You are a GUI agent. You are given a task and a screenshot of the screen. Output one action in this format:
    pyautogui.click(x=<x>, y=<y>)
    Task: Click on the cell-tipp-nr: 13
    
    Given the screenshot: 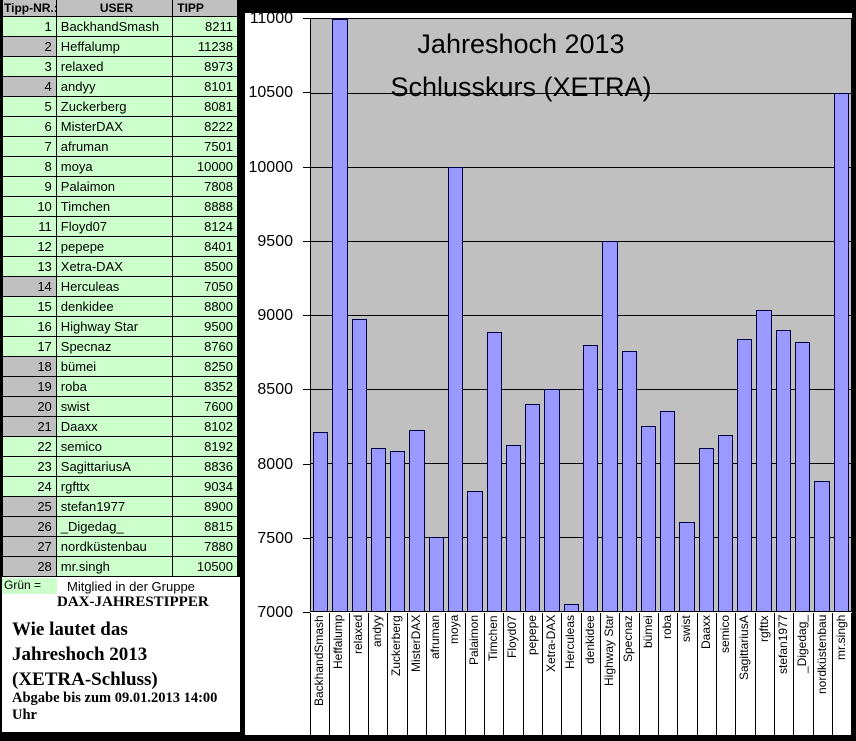 What is the action you would take?
    pyautogui.click(x=30, y=267)
    